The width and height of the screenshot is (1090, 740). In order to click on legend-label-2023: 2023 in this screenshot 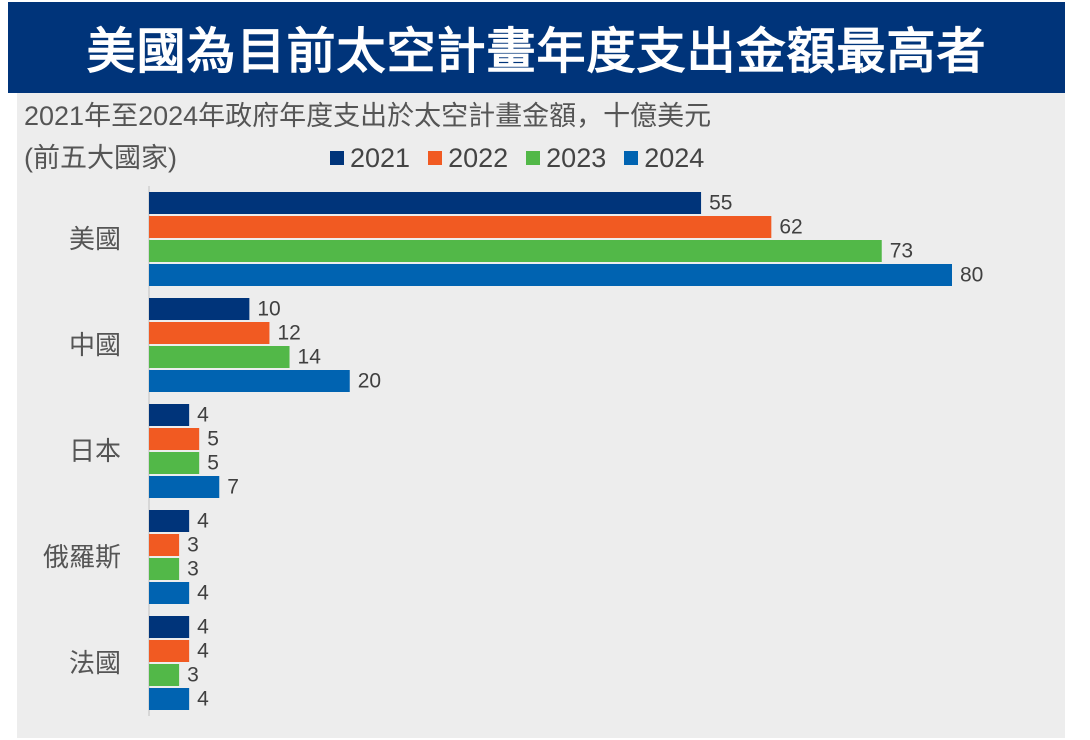, I will do `click(576, 158)`.